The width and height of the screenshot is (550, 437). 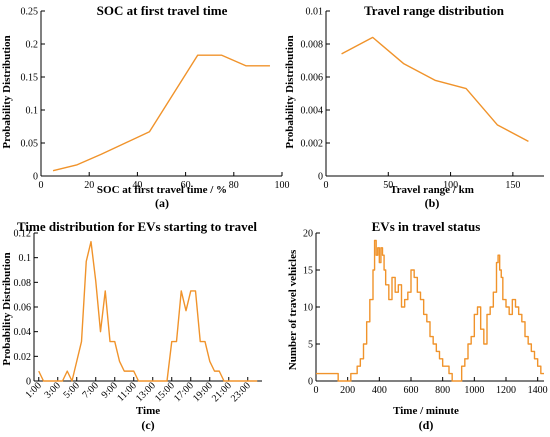 What do you see at coordinates (23, 283) in the screenshot?
I see `y-tick-label: 0.08` at bounding box center [23, 283].